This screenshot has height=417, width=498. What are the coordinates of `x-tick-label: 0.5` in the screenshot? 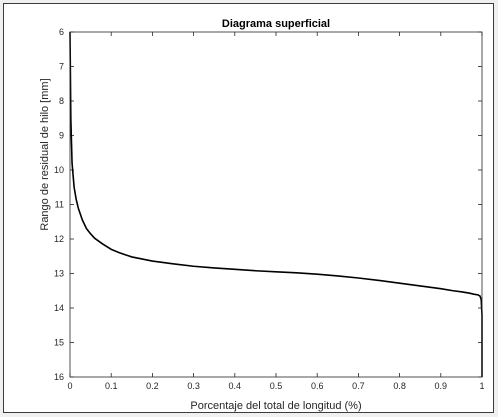 It's located at (276, 386).